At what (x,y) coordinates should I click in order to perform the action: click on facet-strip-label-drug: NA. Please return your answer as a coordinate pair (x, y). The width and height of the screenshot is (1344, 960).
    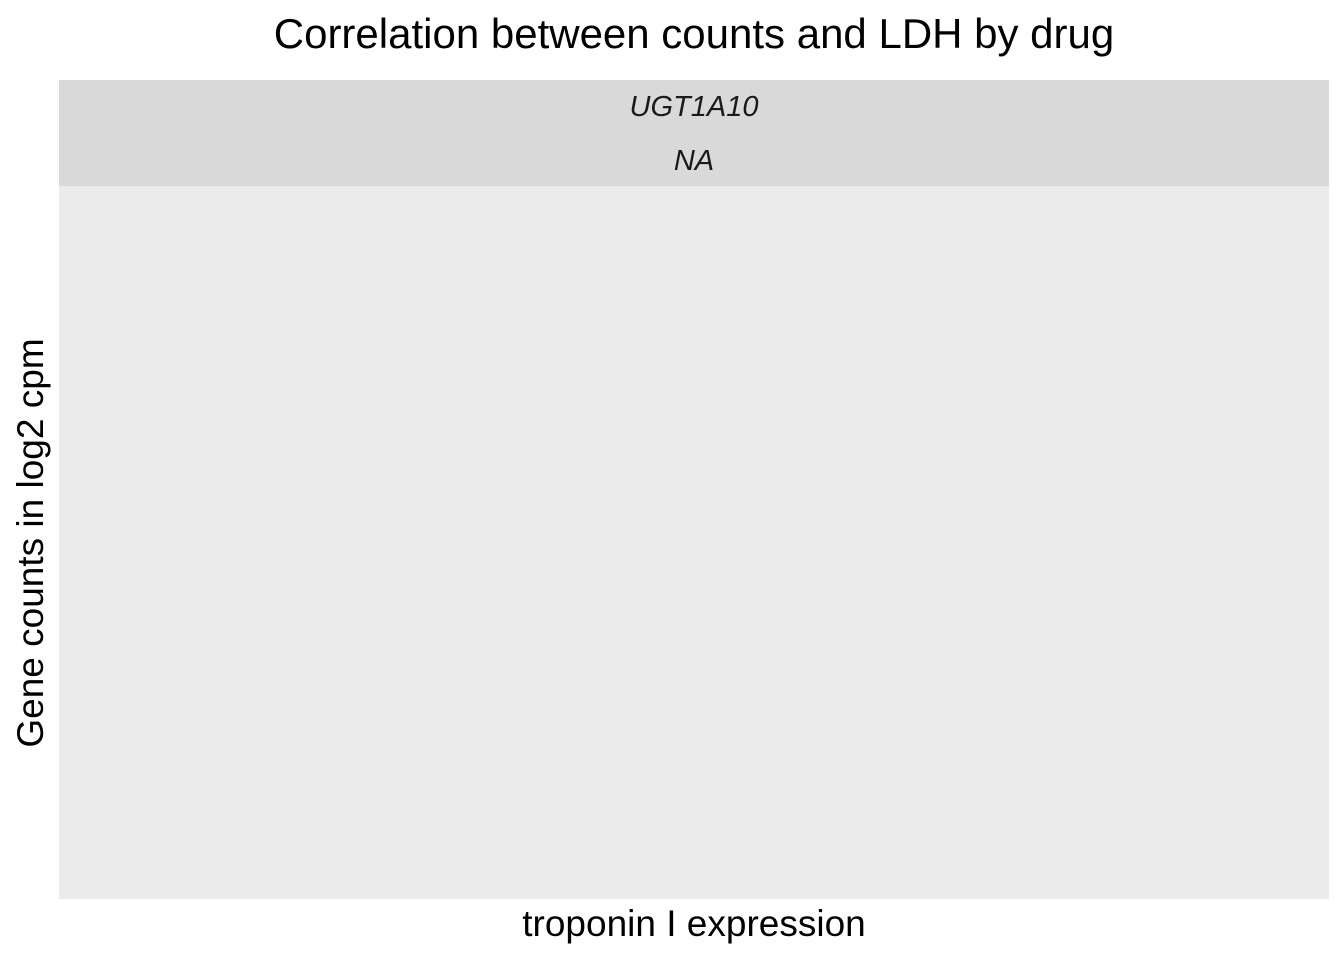
    Looking at the image, I should click on (694, 161).